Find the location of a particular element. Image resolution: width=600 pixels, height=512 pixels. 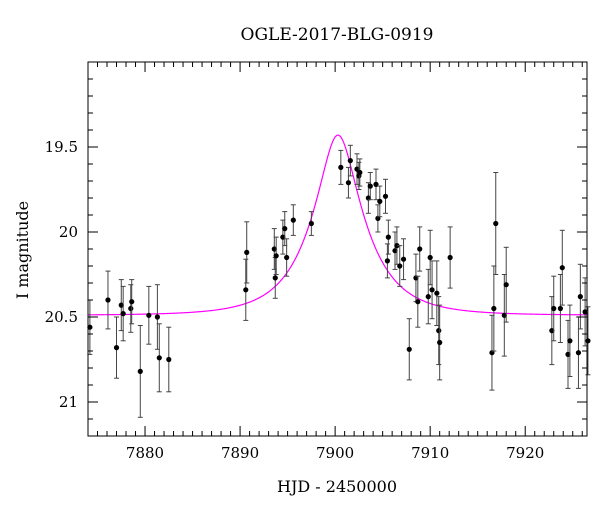

y-tick-label: 20.5 is located at coordinates (61, 317).